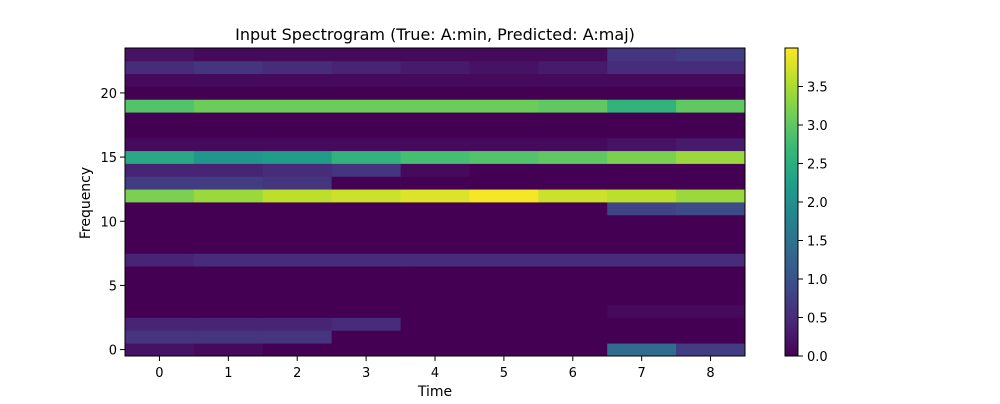  What do you see at coordinates (817, 165) in the screenshot?
I see `colorbar-tick-label: 2.5` at bounding box center [817, 165].